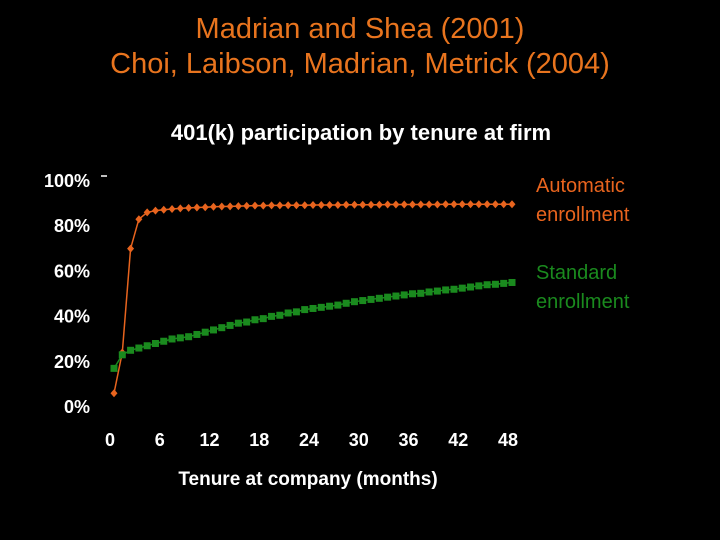 This screenshot has width=720, height=540. I want to click on x-tick-label: 12, so click(209, 440).